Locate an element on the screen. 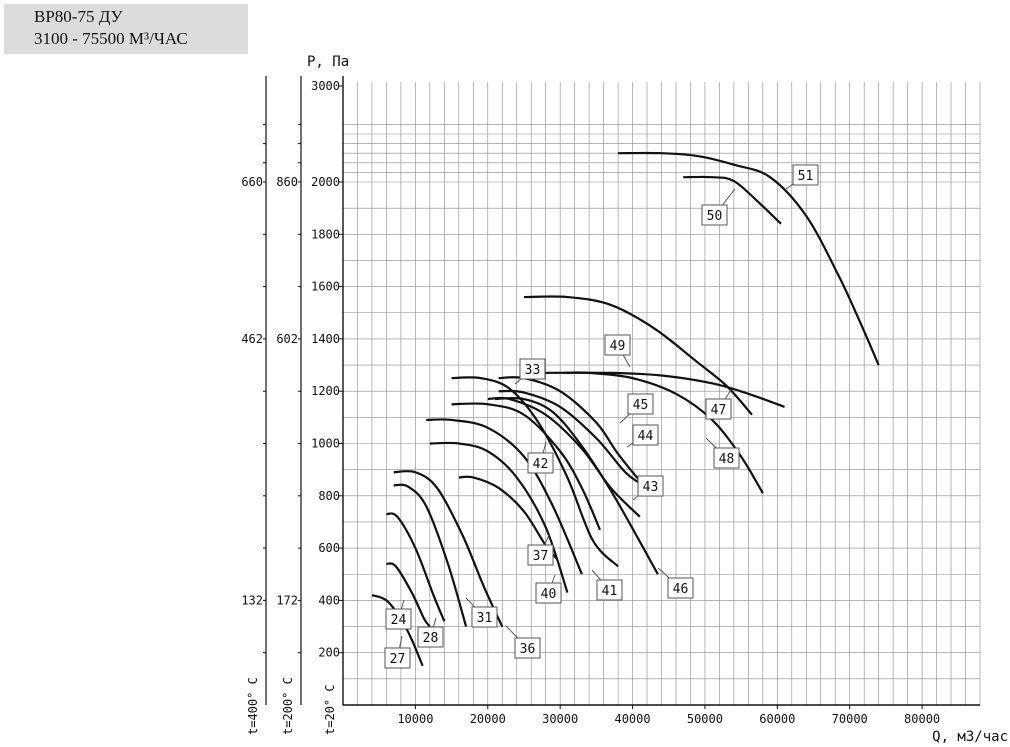  callout-label: 24 is located at coordinates (399, 620).